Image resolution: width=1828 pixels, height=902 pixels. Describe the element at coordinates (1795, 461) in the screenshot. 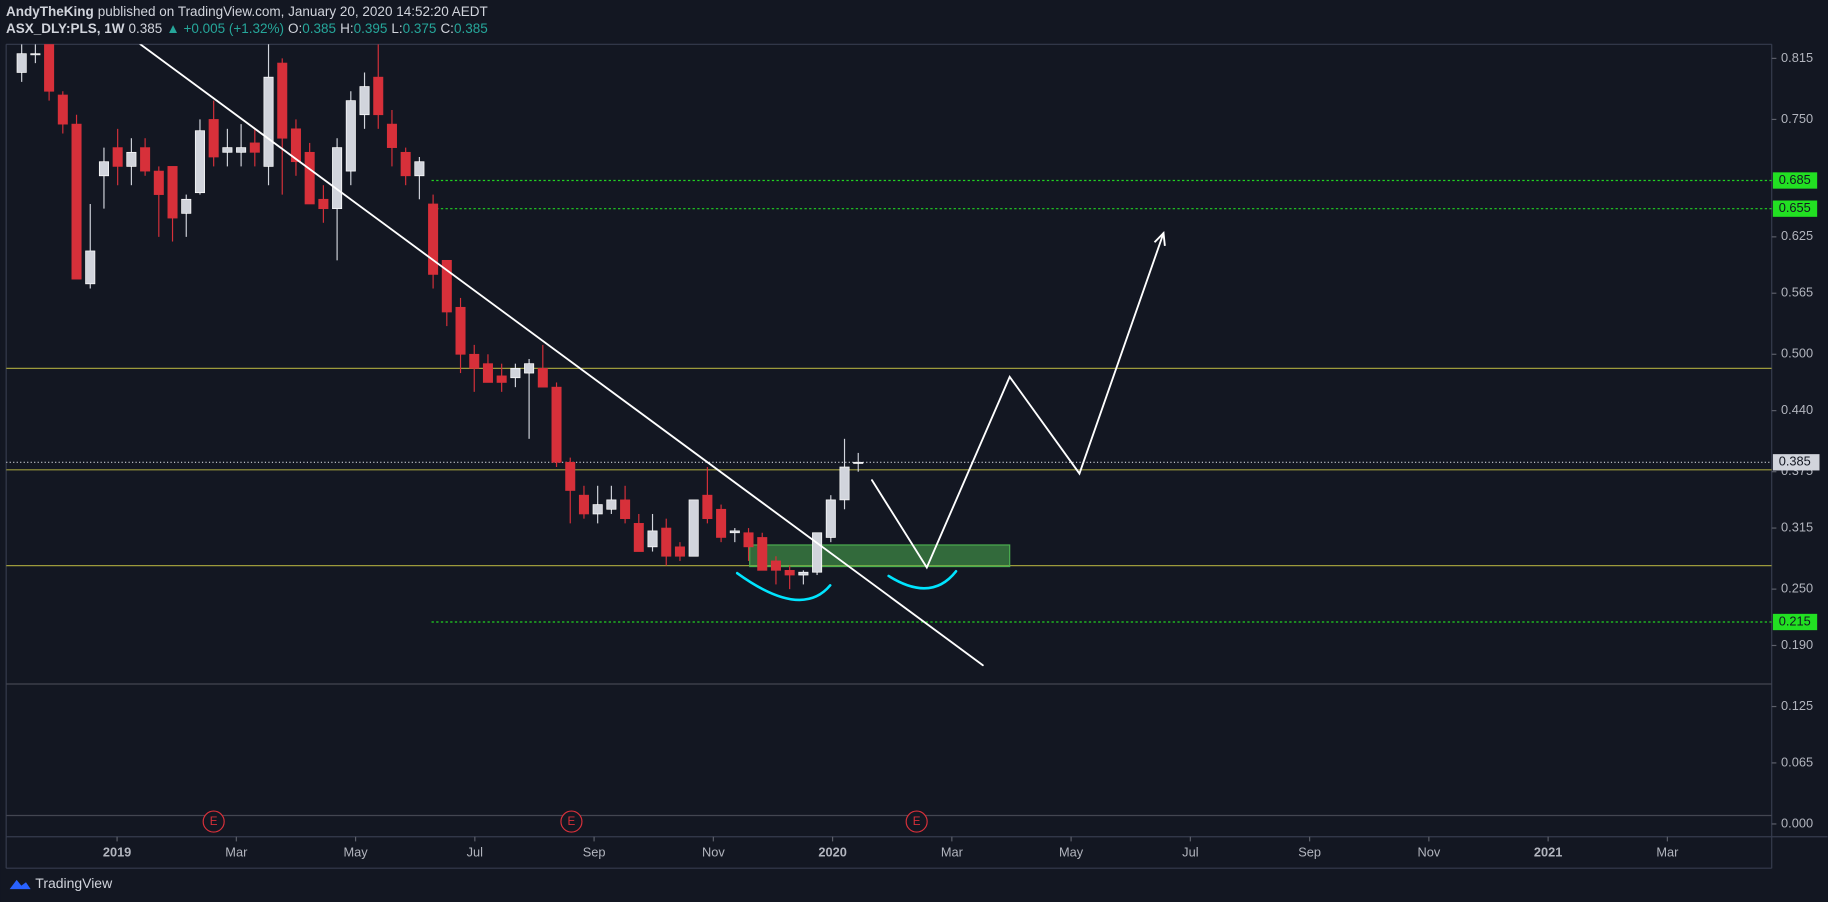

I see `price-label: 0.385` at that location.